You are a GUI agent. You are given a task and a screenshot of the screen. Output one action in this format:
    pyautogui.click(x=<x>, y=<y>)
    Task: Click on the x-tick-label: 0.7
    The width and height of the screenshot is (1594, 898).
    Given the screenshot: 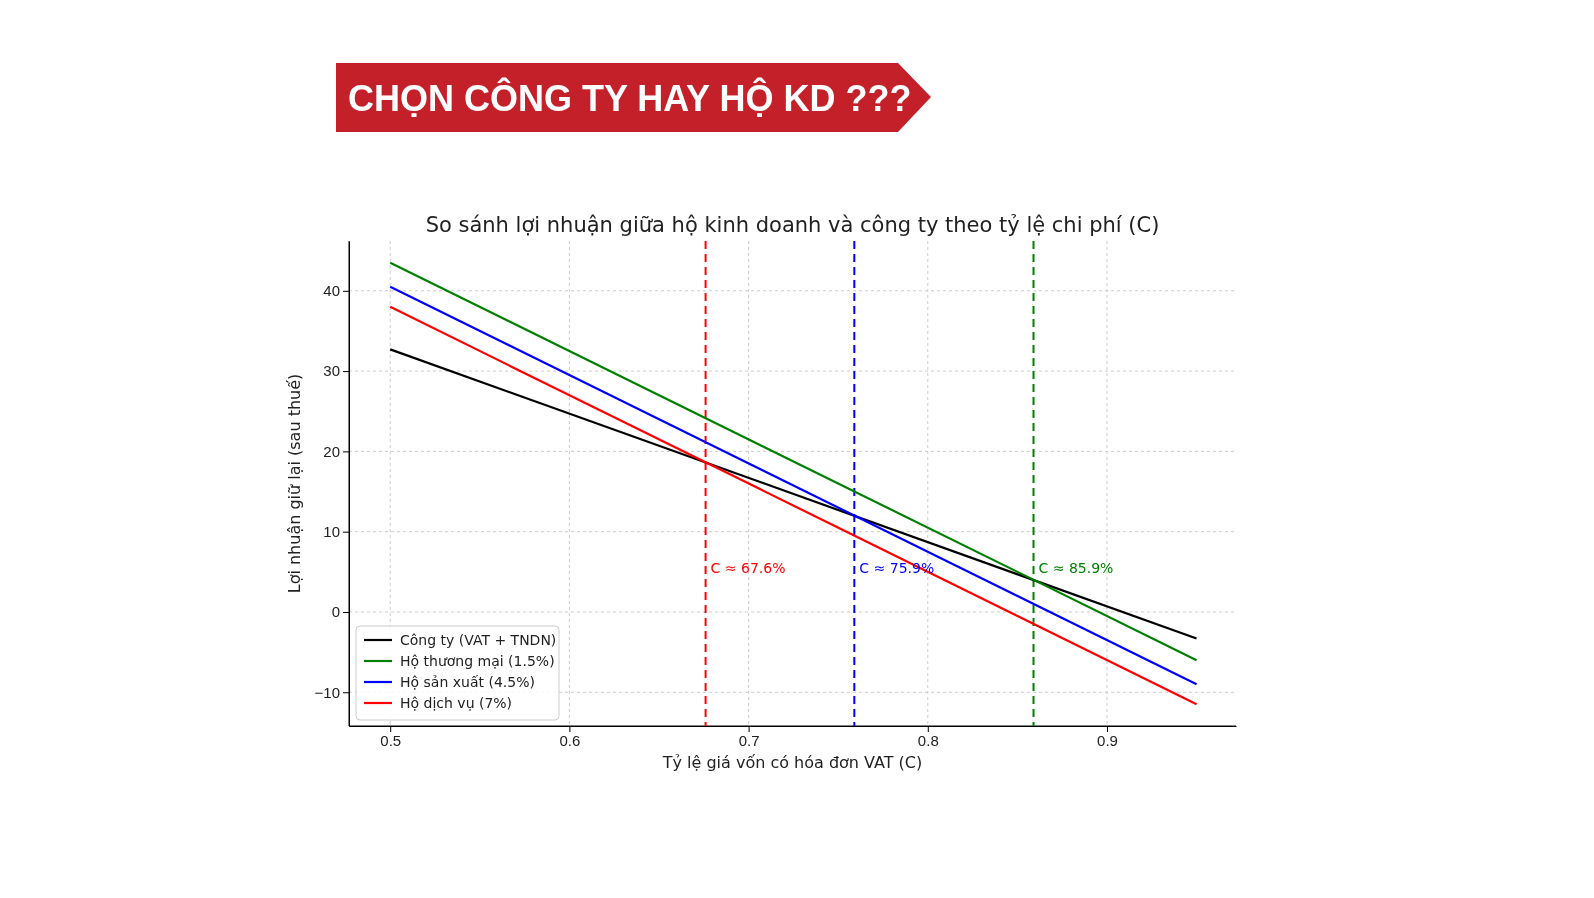 What is the action you would take?
    pyautogui.click(x=749, y=740)
    